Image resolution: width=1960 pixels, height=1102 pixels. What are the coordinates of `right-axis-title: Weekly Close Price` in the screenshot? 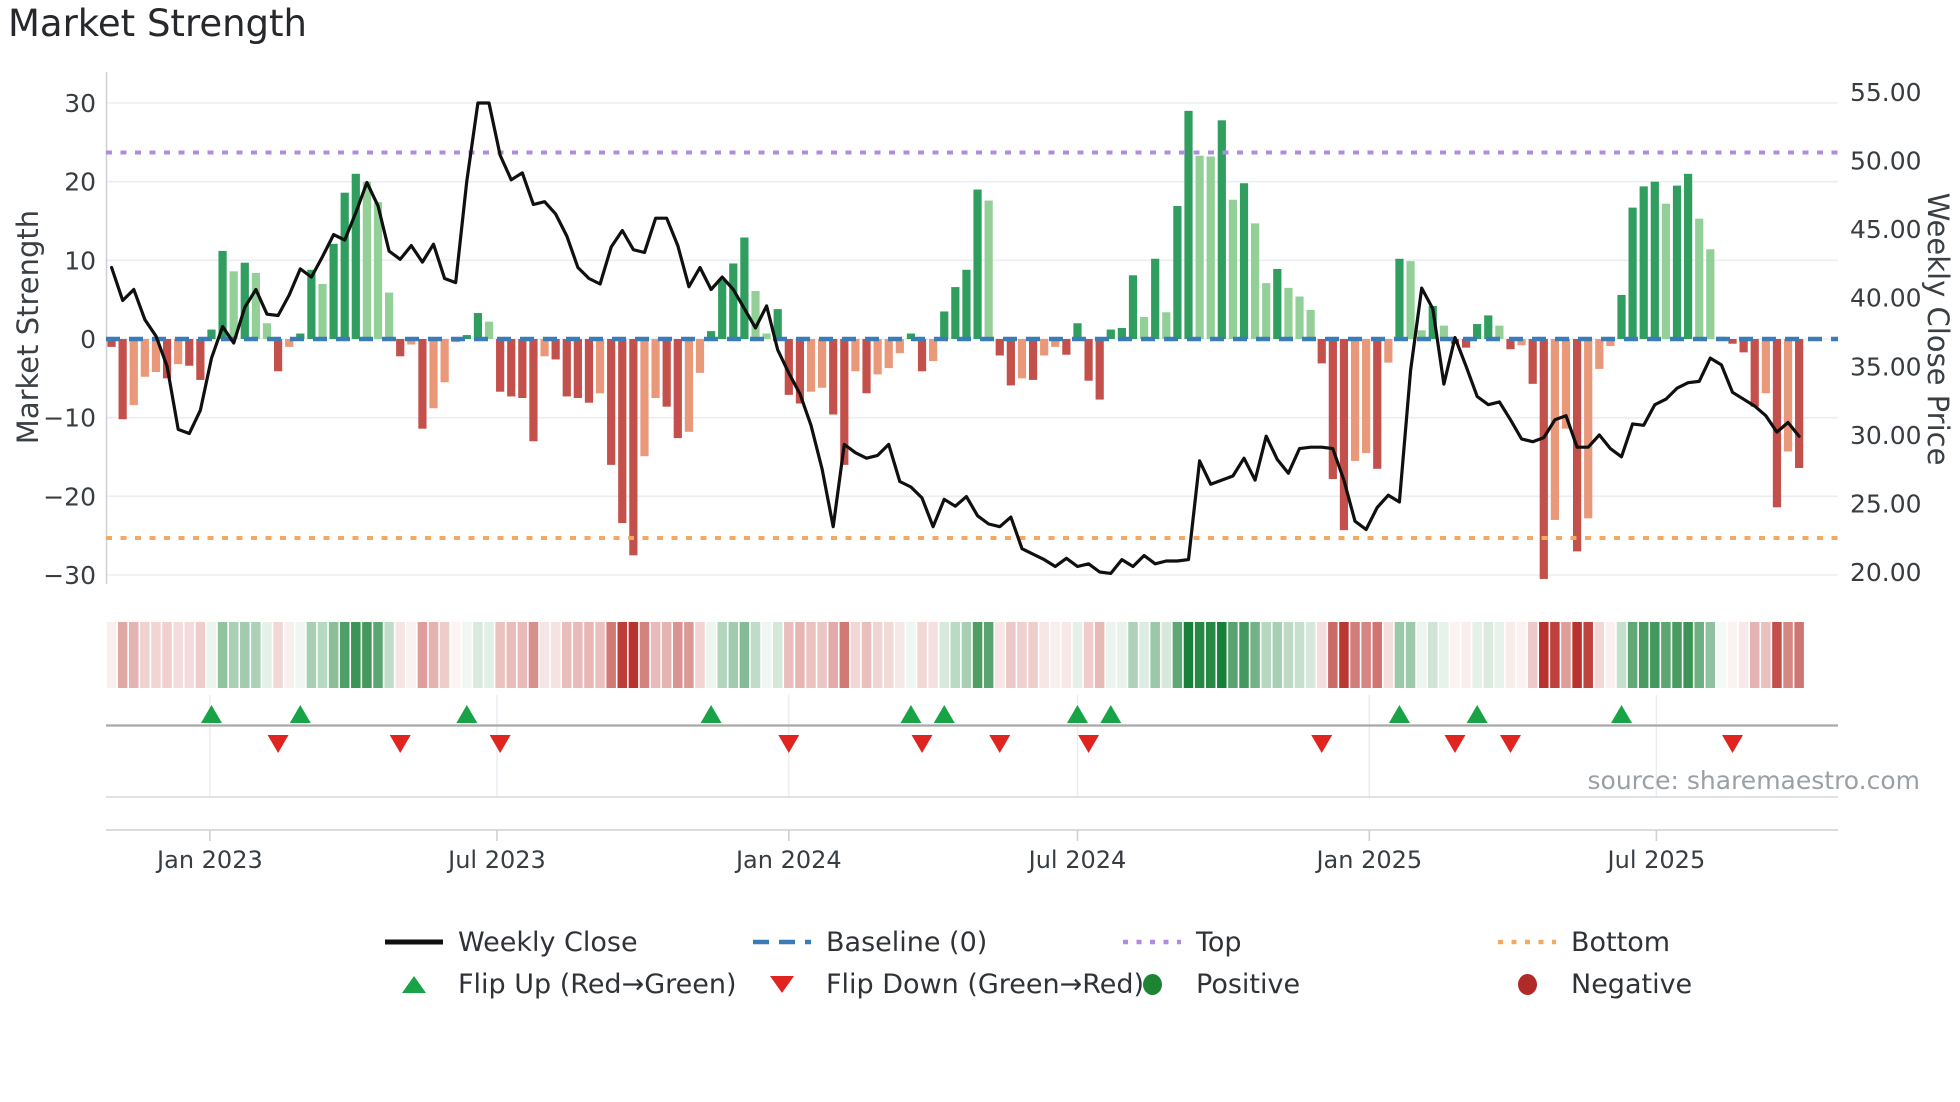 It's located at (1938, 329).